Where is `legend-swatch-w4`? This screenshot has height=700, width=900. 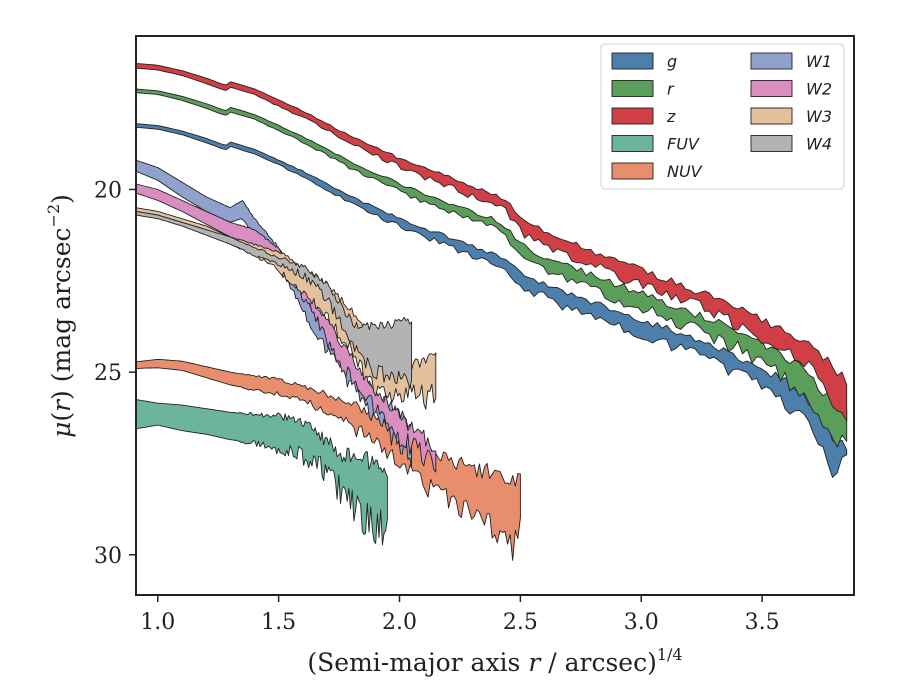
legend-swatch-w4 is located at coordinates (771, 143).